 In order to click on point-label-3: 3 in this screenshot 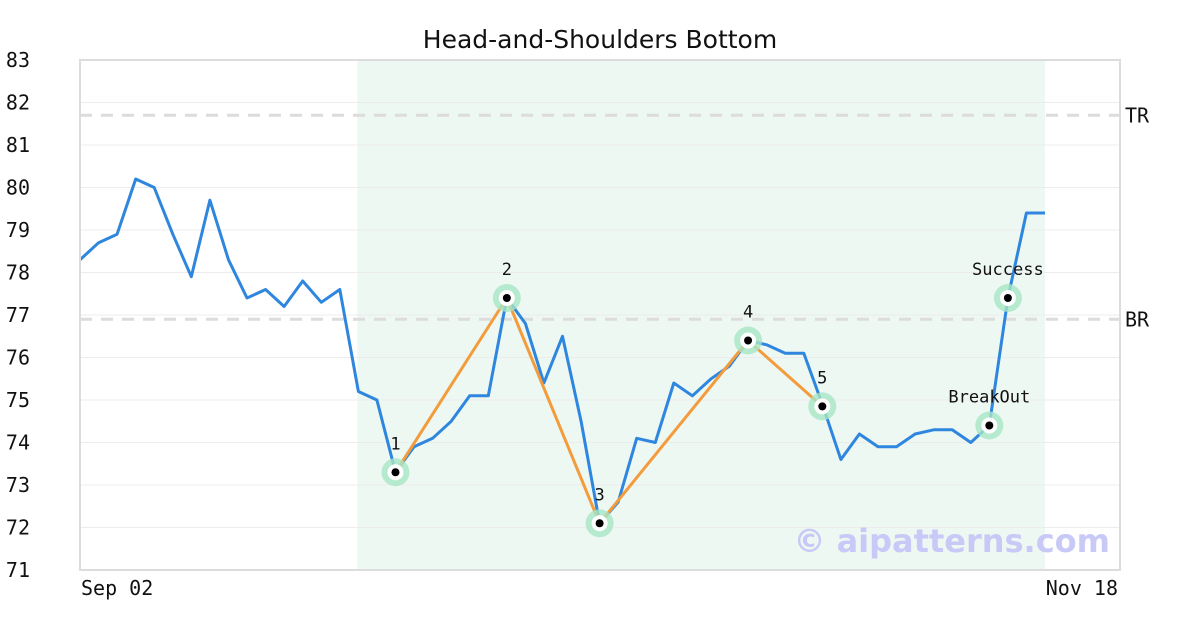, I will do `click(599, 495)`.